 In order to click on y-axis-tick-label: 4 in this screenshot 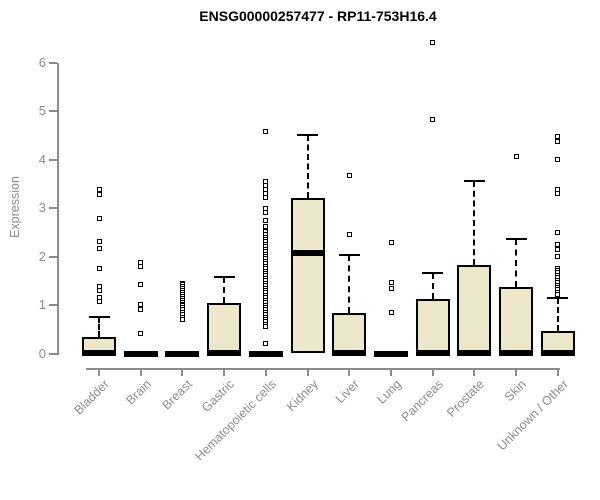, I will do `click(42, 159)`.